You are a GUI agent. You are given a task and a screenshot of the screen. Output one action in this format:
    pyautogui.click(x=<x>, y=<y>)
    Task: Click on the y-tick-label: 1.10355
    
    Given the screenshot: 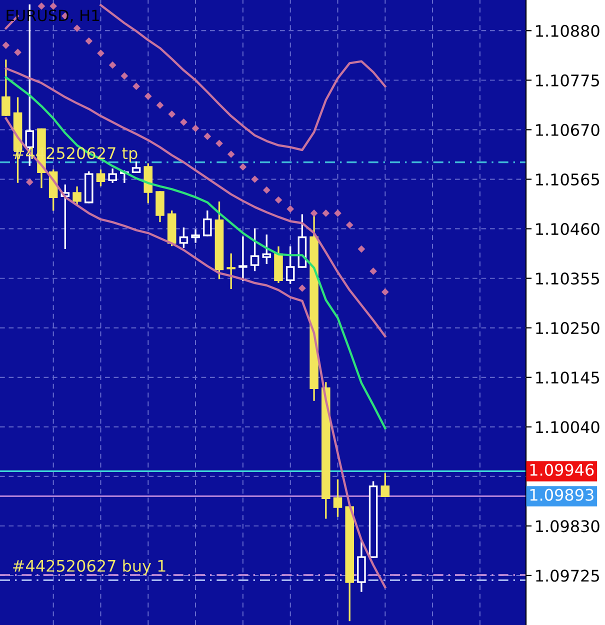 What is the action you would take?
    pyautogui.click(x=567, y=278)
    